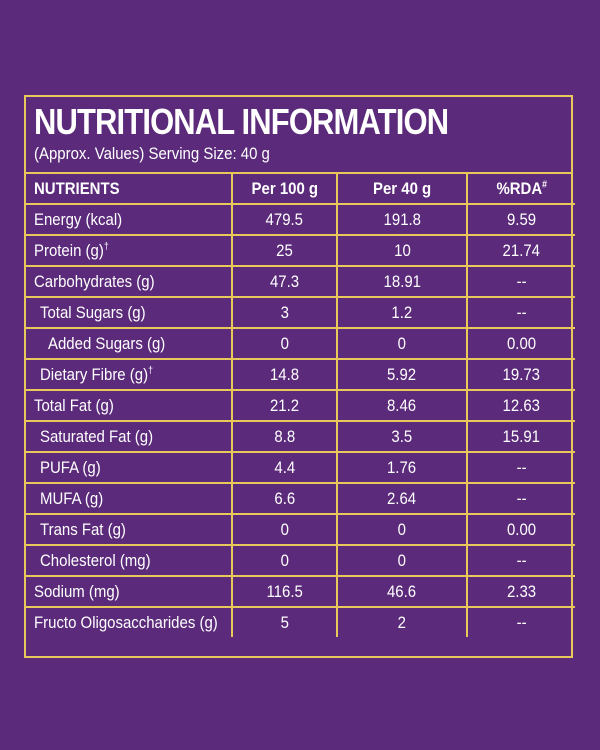  I want to click on per-40g-value: 5.92, so click(402, 374).